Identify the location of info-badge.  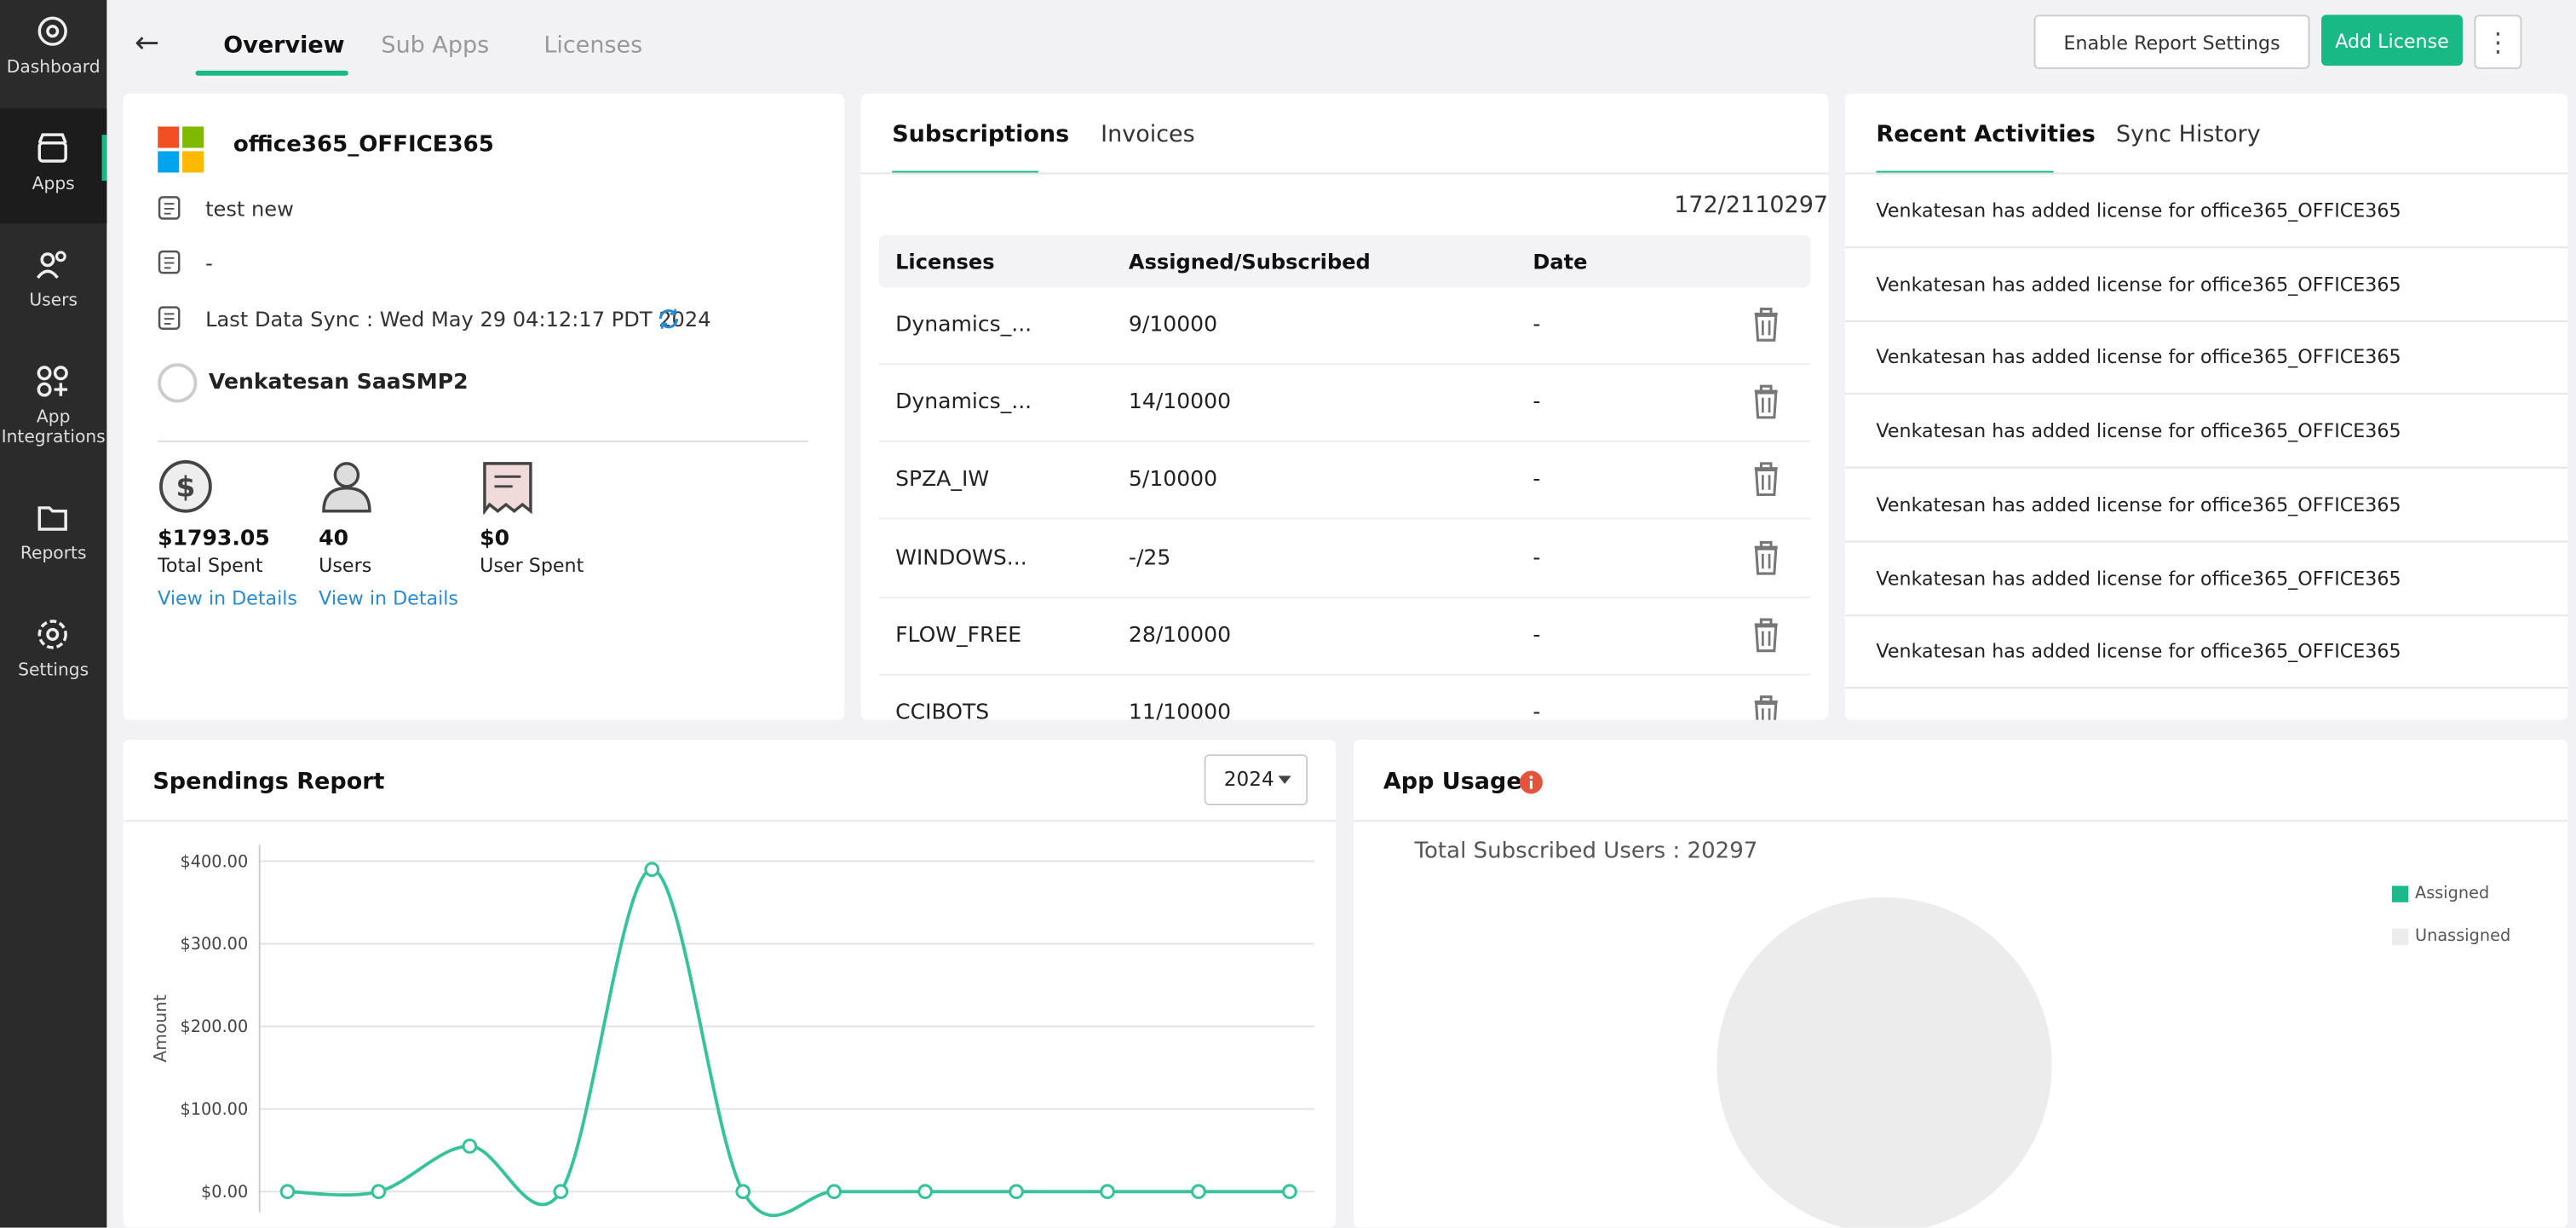
(1531, 782).